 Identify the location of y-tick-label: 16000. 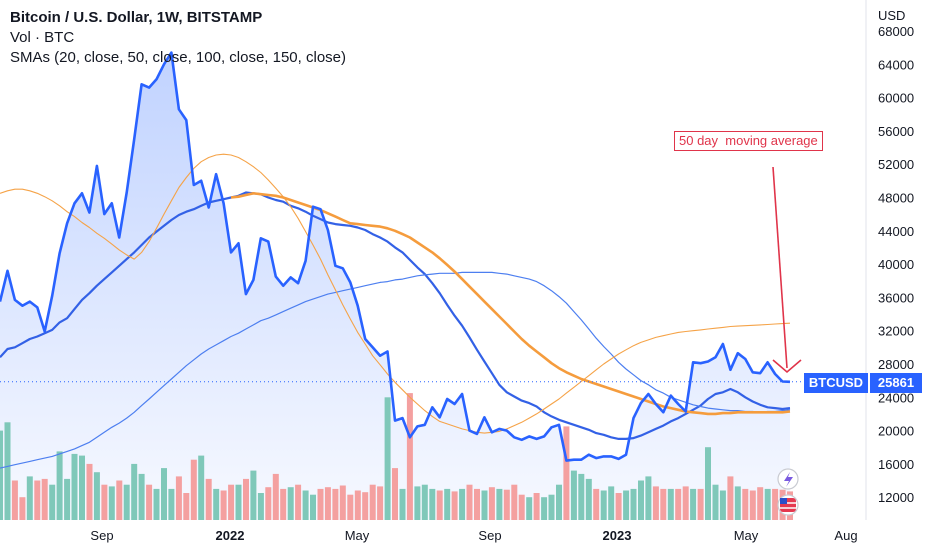
(896, 464).